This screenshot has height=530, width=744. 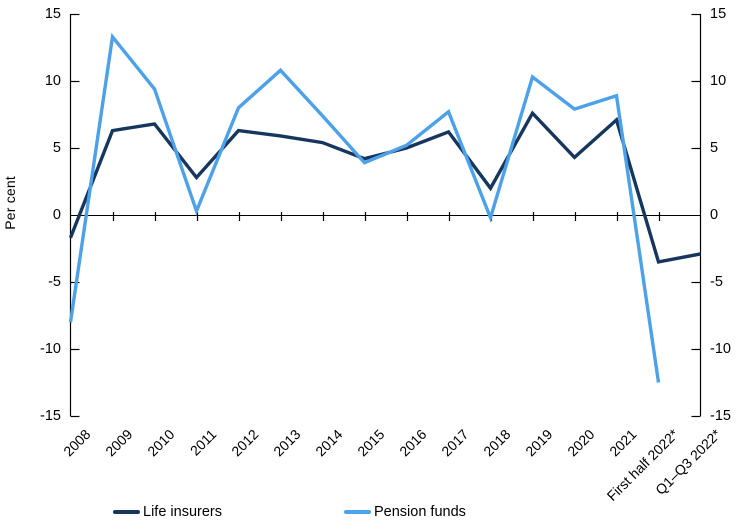 What do you see at coordinates (56, 148) in the screenshot?
I see `y-tick-label-left-5: 5` at bounding box center [56, 148].